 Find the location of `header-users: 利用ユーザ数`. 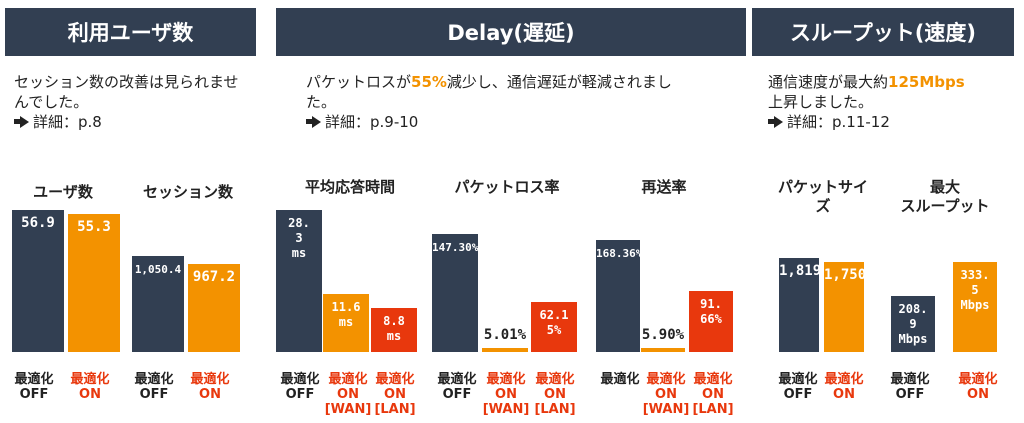

header-users: 利用ユーザ数 is located at coordinates (130, 32).